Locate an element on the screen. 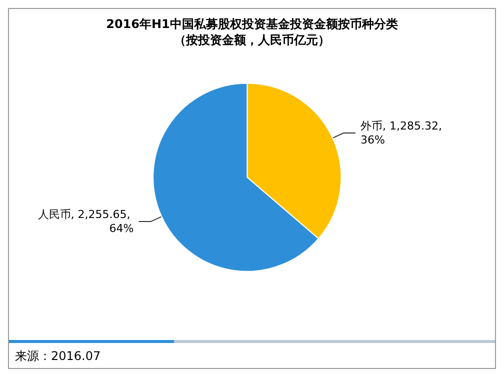 The width and height of the screenshot is (504, 377). chart-subtitle: （按投资金额，人民币亿元） is located at coordinates (252, 40).